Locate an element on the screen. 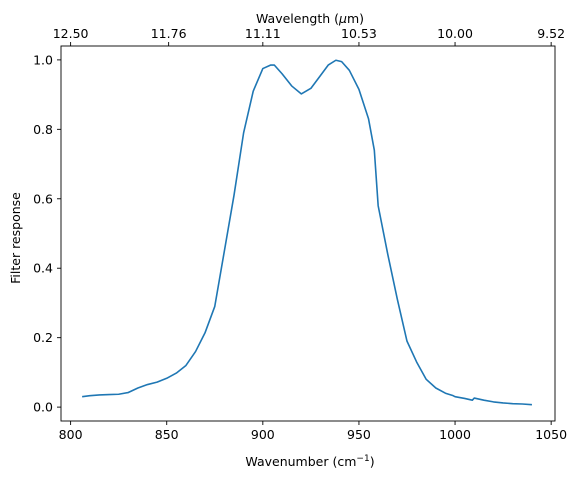  top-tick-label-3: 10.53 is located at coordinates (359, 33).